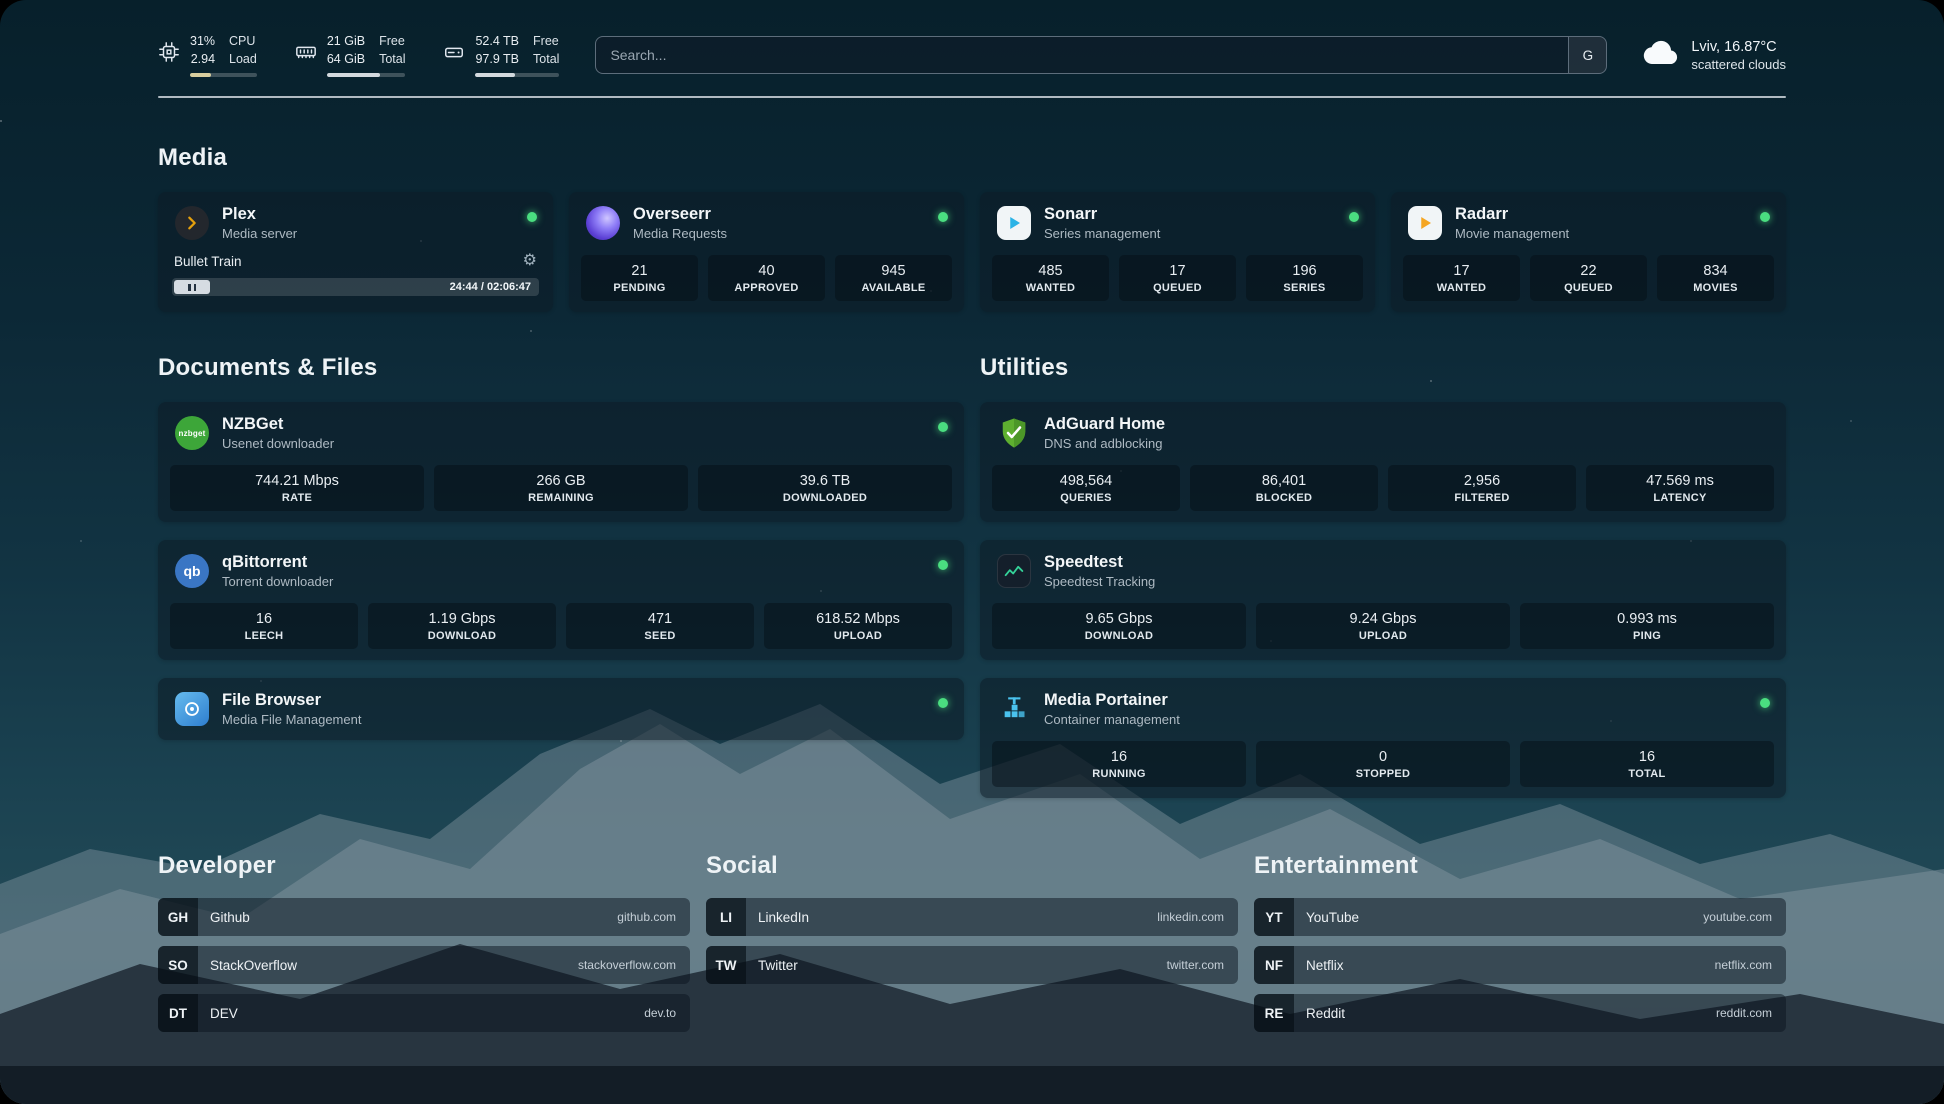 This screenshot has width=1944, height=1104. What do you see at coordinates (1715, 271) in the screenshot?
I see `stat-value: 834` at bounding box center [1715, 271].